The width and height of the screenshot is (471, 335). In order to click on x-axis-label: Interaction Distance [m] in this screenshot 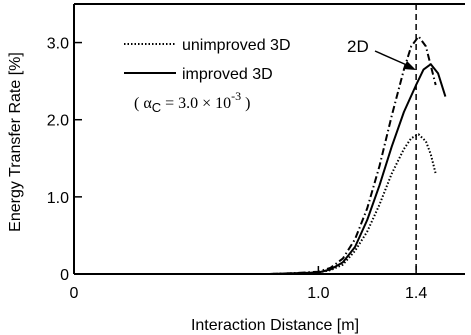, I will do `click(275, 325)`.